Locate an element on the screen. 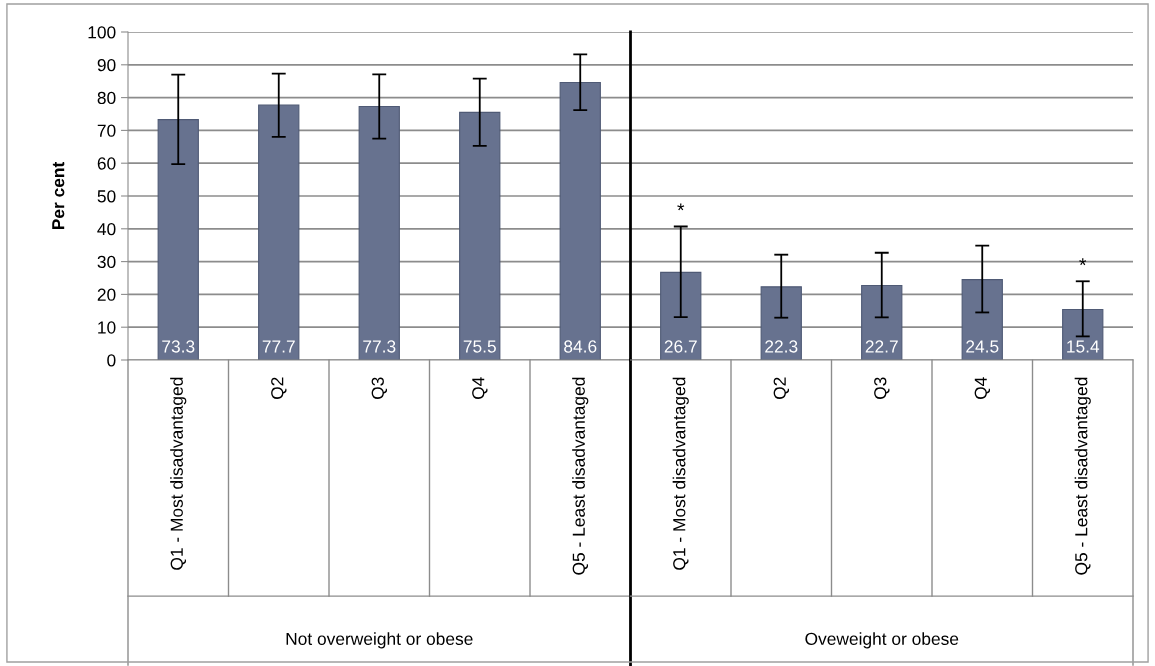 Image resolution: width=1155 pixels, height=666 pixels. y-tick-label: 10 is located at coordinates (107, 327).